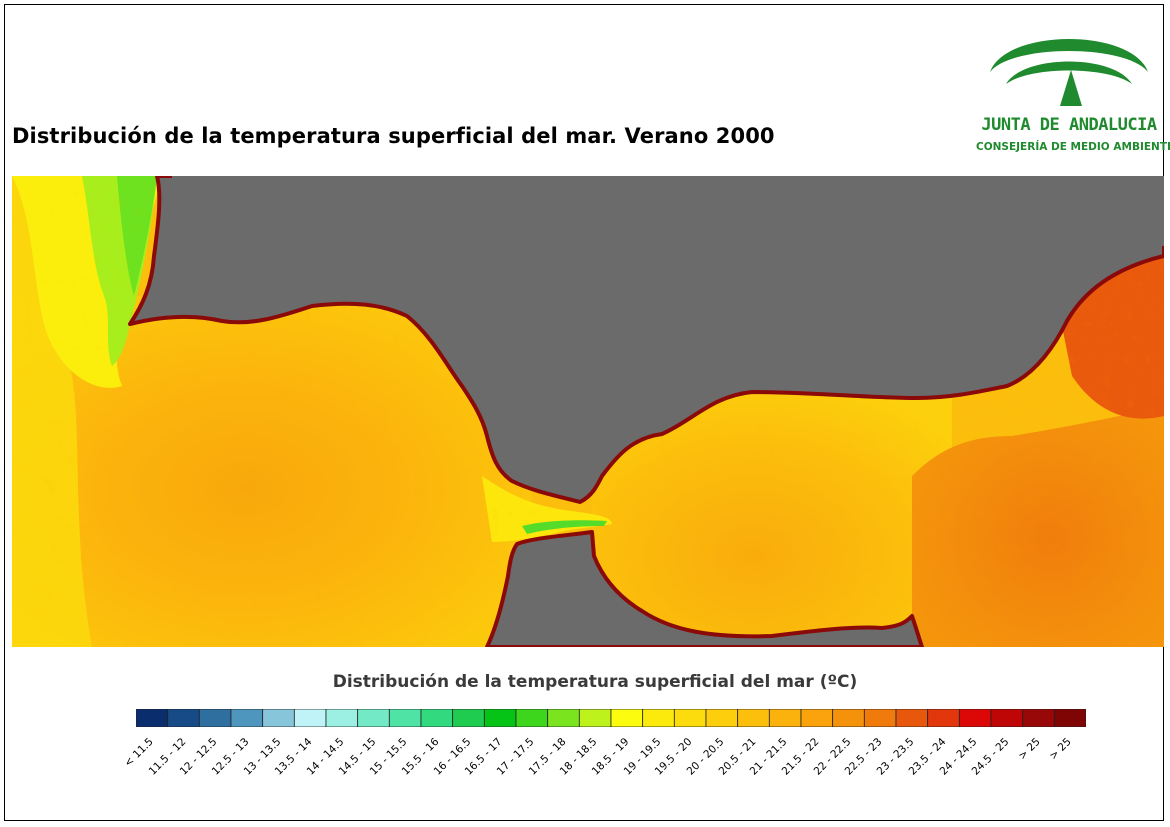 The width and height of the screenshot is (1170, 827). I want to click on logo-name: JUNTA DE ANDALUCIA, so click(1069, 125).